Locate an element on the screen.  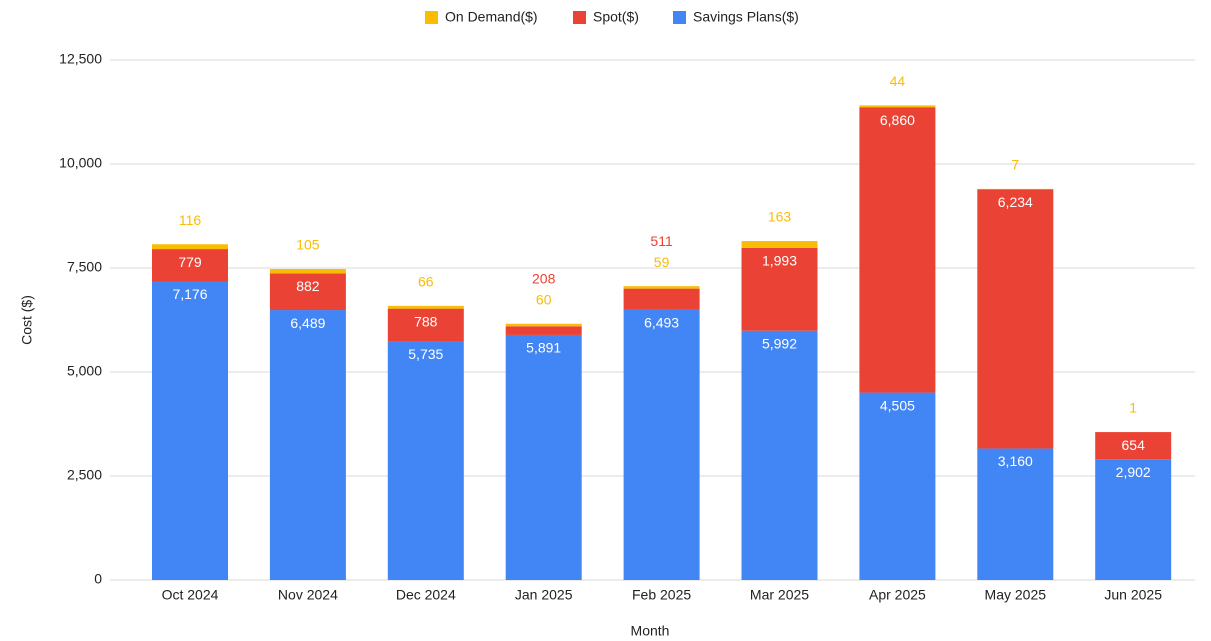
x-tick-label: Oct 2024 is located at coordinates (190, 595).